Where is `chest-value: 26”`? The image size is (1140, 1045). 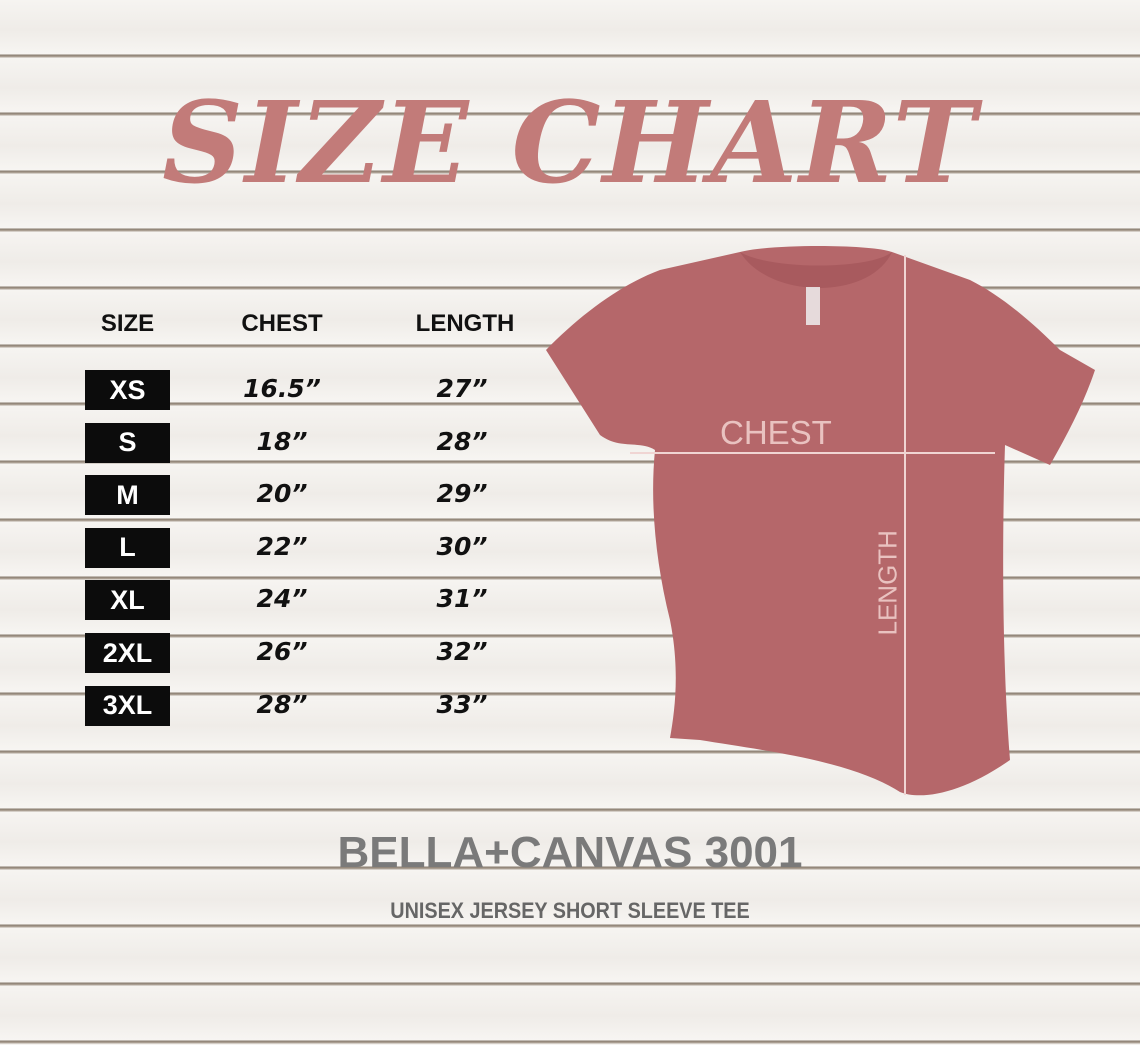
chest-value: 26” is located at coordinates (282, 651).